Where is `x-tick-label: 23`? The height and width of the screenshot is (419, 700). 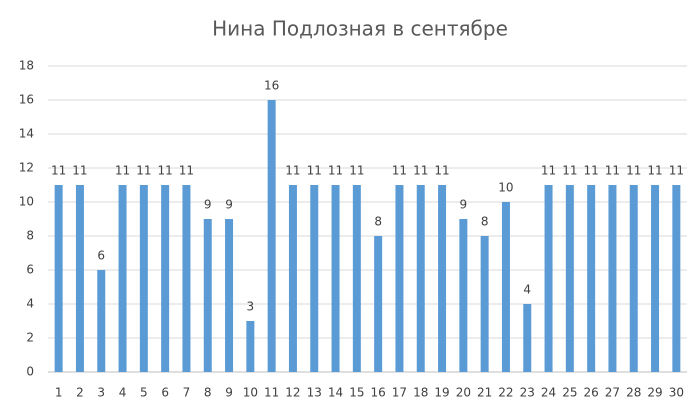 x-tick-label: 23 is located at coordinates (527, 393).